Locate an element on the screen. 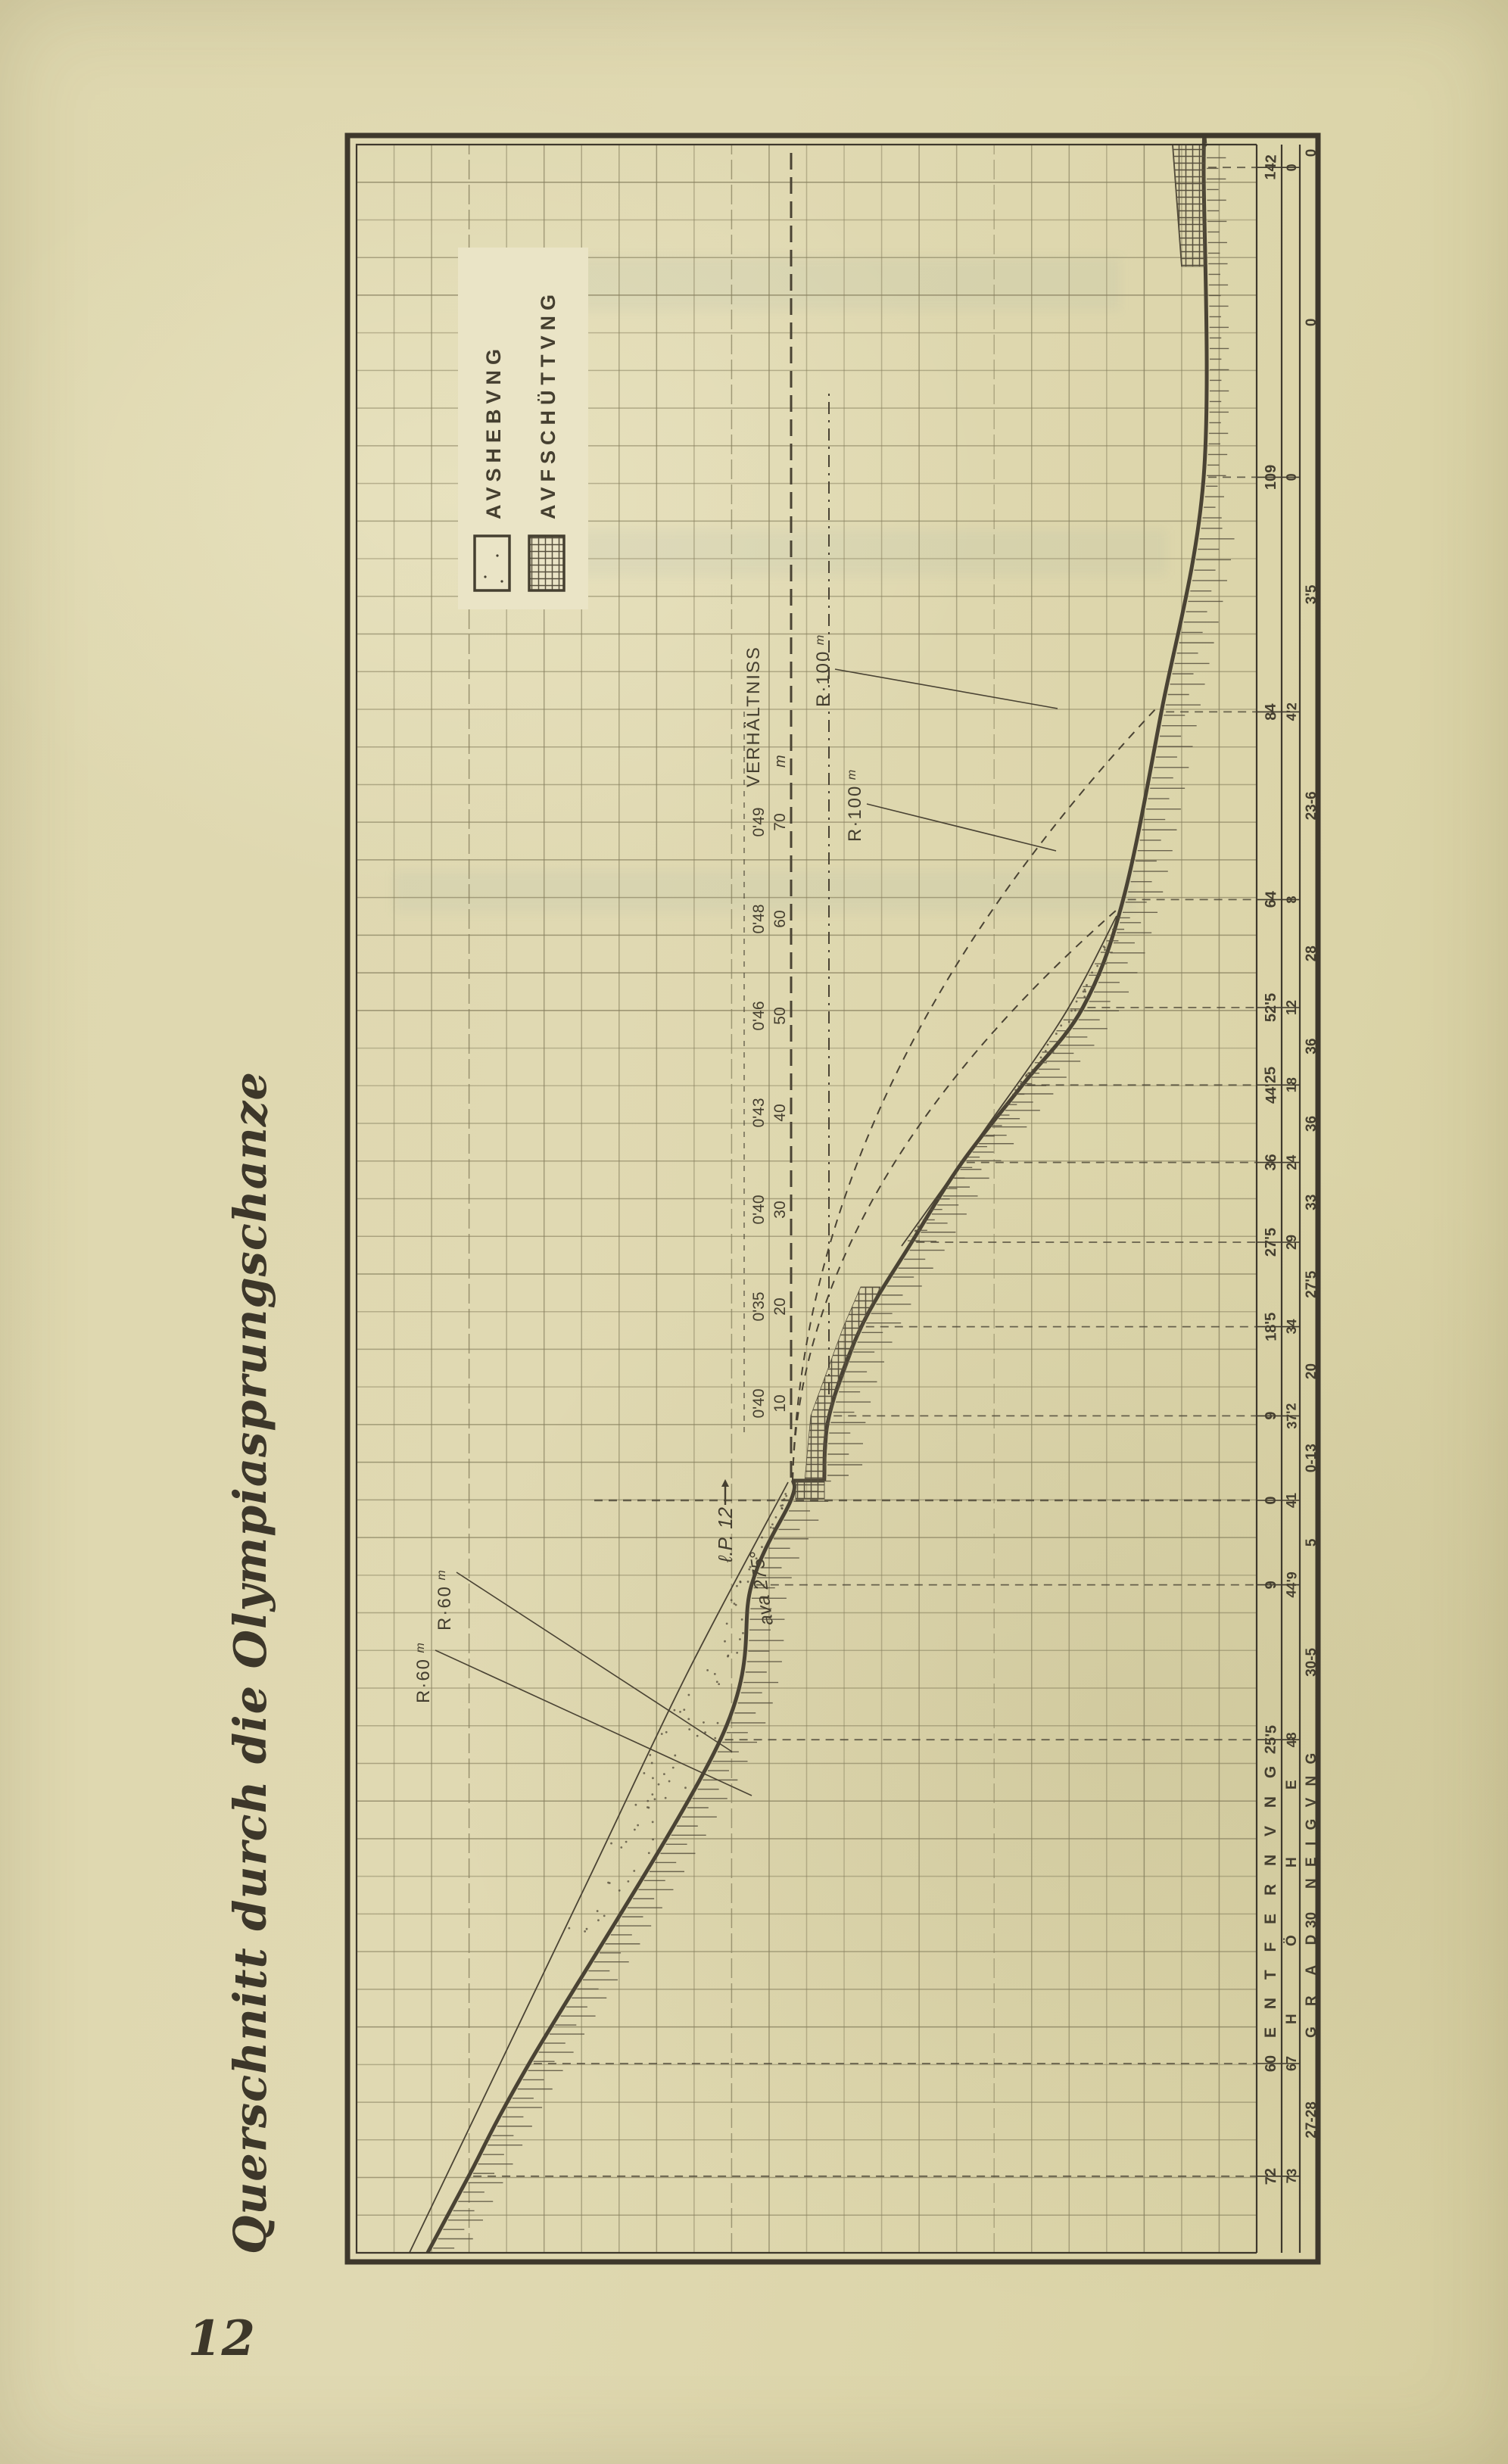 The width and height of the screenshot is (1508, 2464). ratio-meters: 50 is located at coordinates (780, 1015).